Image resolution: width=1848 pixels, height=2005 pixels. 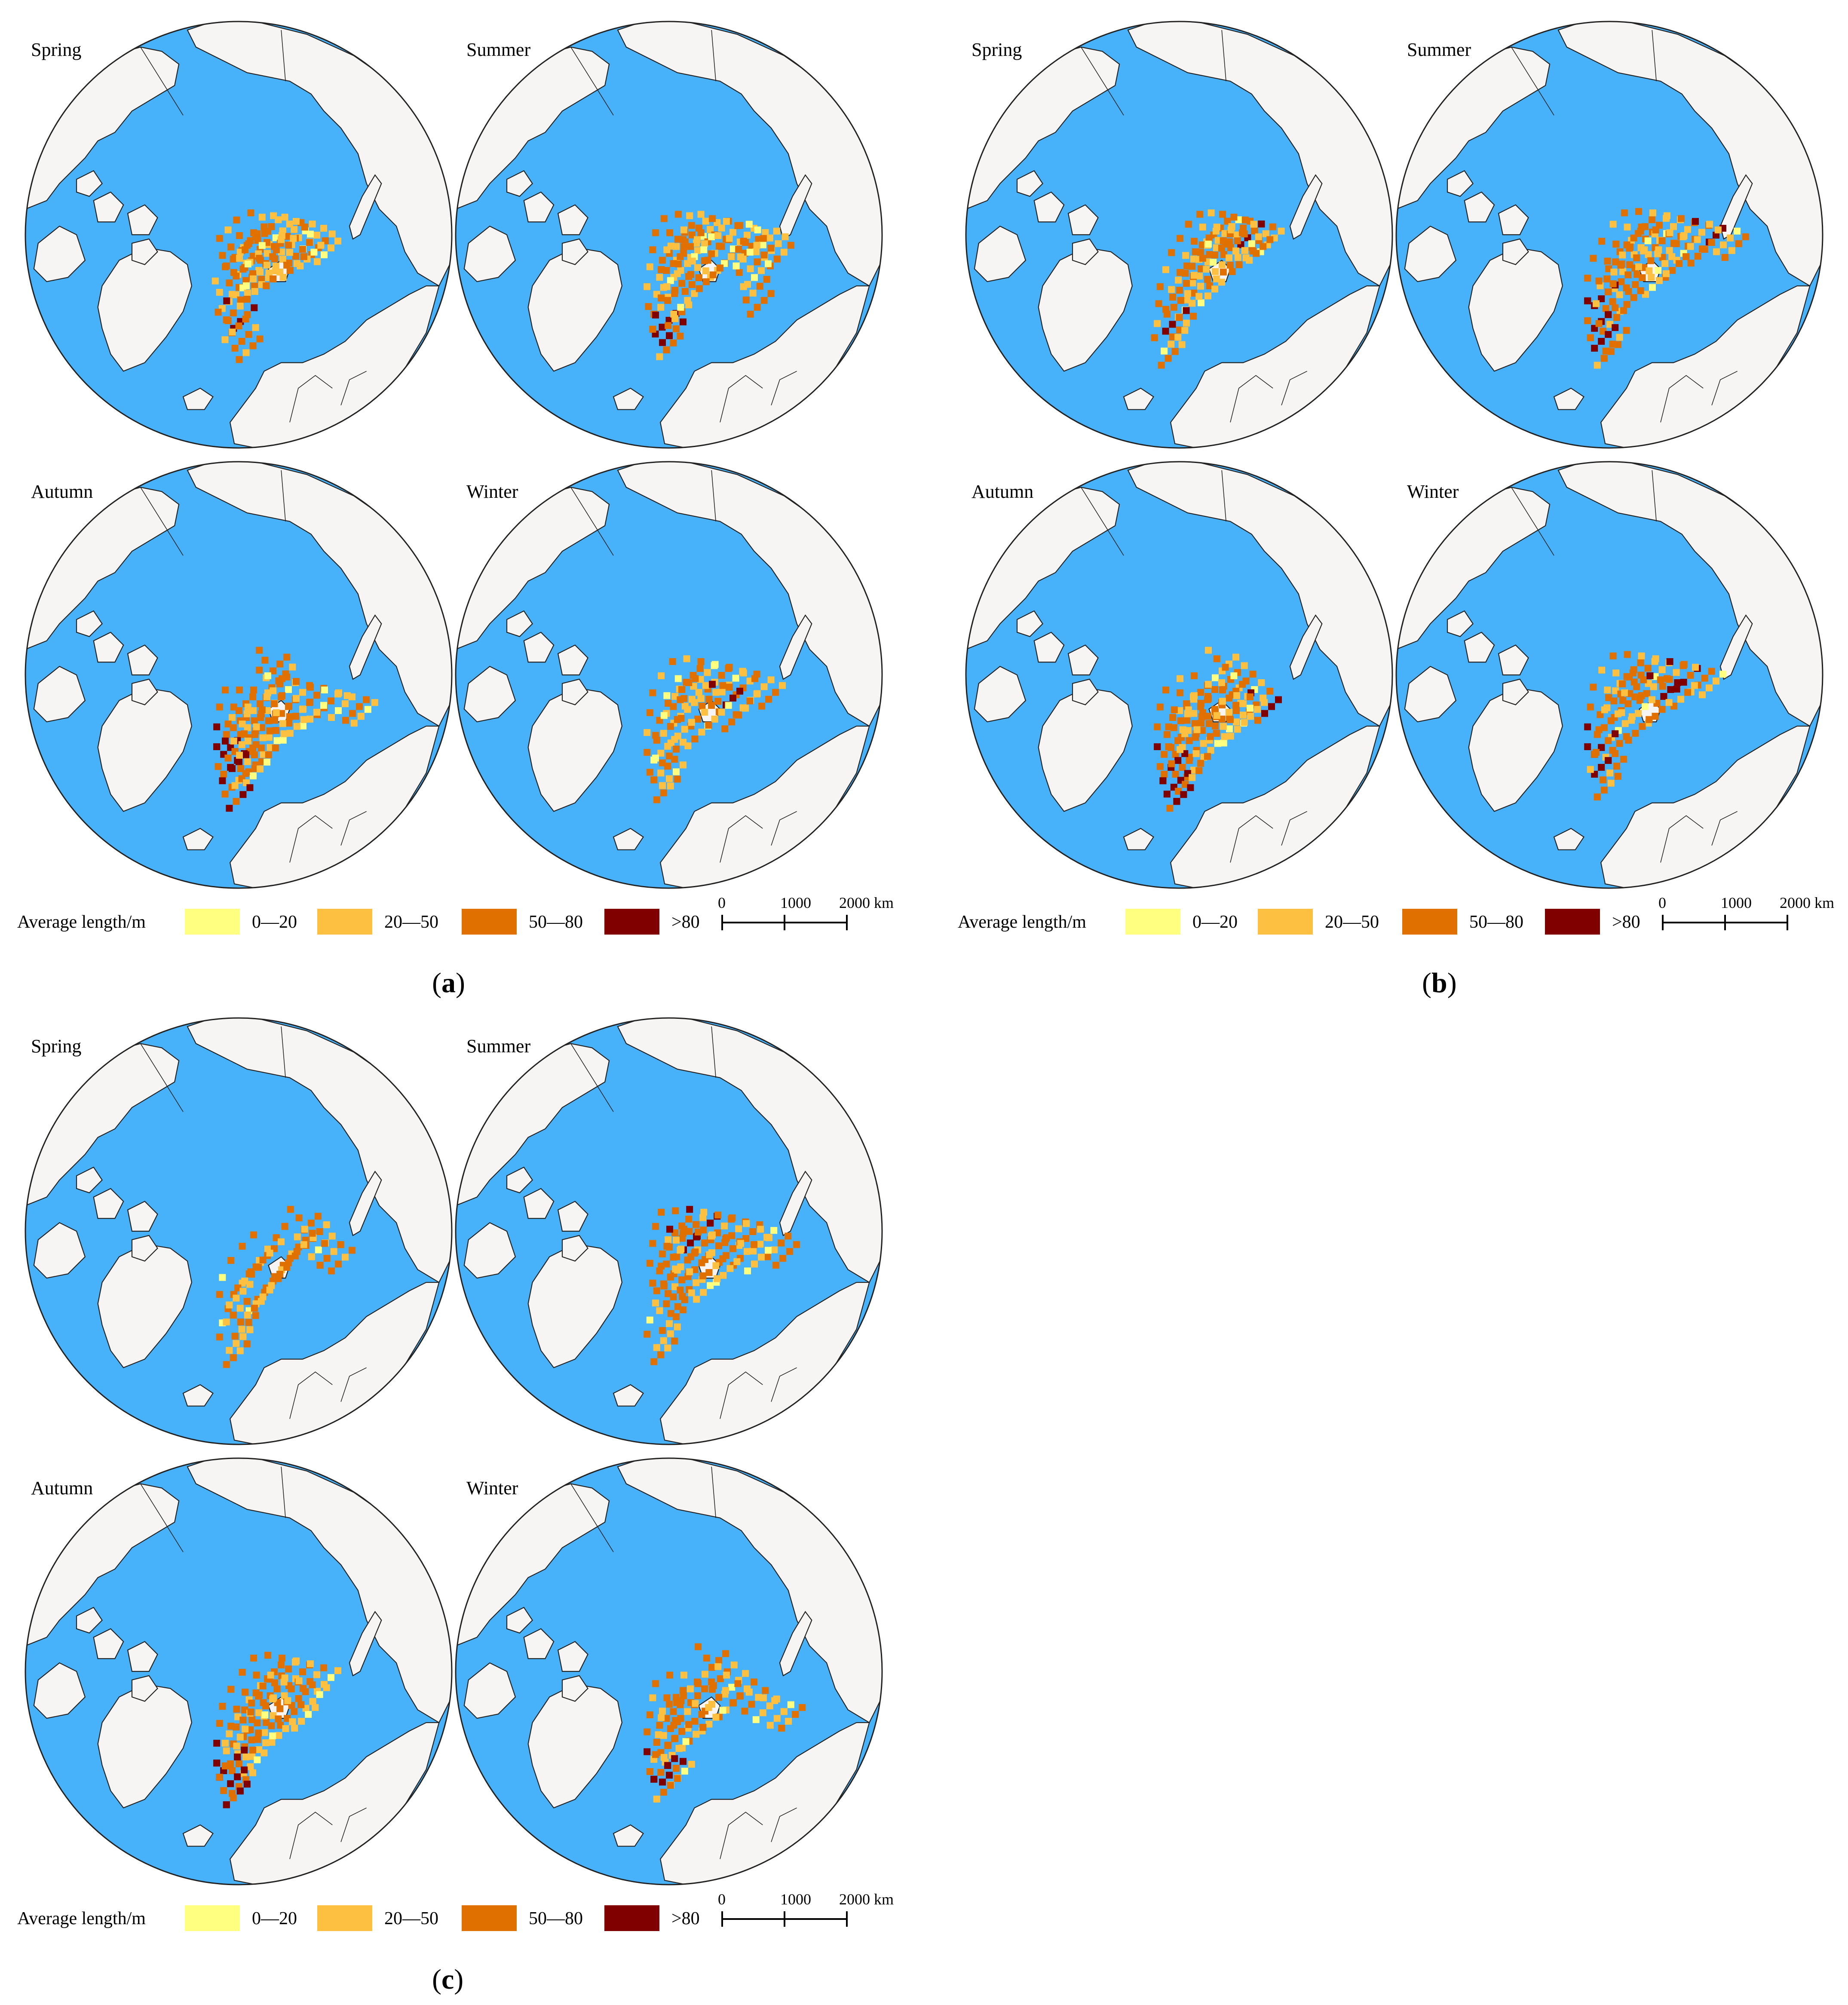 I want to click on legend-label: 50—80, so click(x=556, y=922).